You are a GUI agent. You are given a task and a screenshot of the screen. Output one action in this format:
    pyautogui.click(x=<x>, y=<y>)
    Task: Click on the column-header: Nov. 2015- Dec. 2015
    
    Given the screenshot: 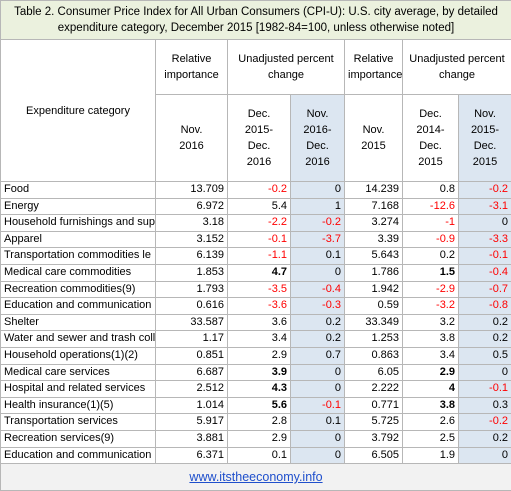 What is the action you would take?
    pyautogui.click(x=484, y=138)
    